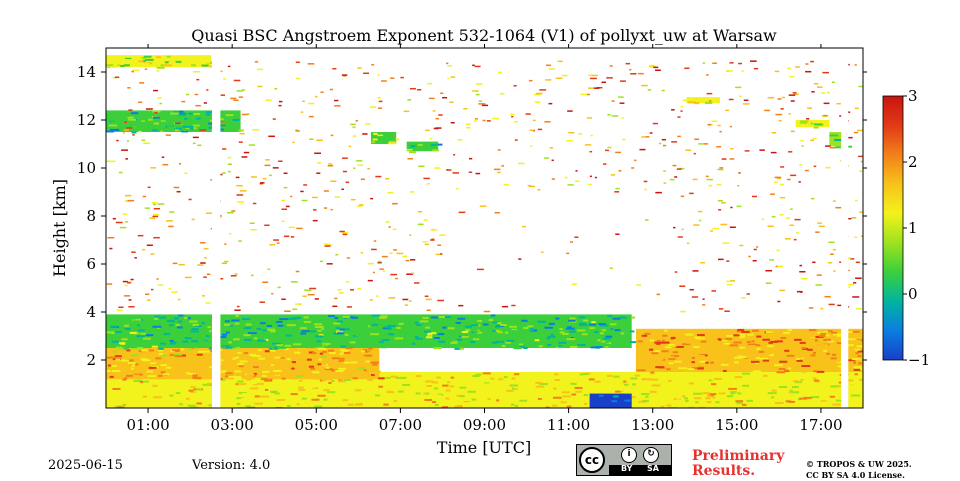 This screenshot has width=960, height=481. Describe the element at coordinates (624, 460) in the screenshot. I see `cc-by-sa-license-badge: cc i ↻ BY SA` at that location.